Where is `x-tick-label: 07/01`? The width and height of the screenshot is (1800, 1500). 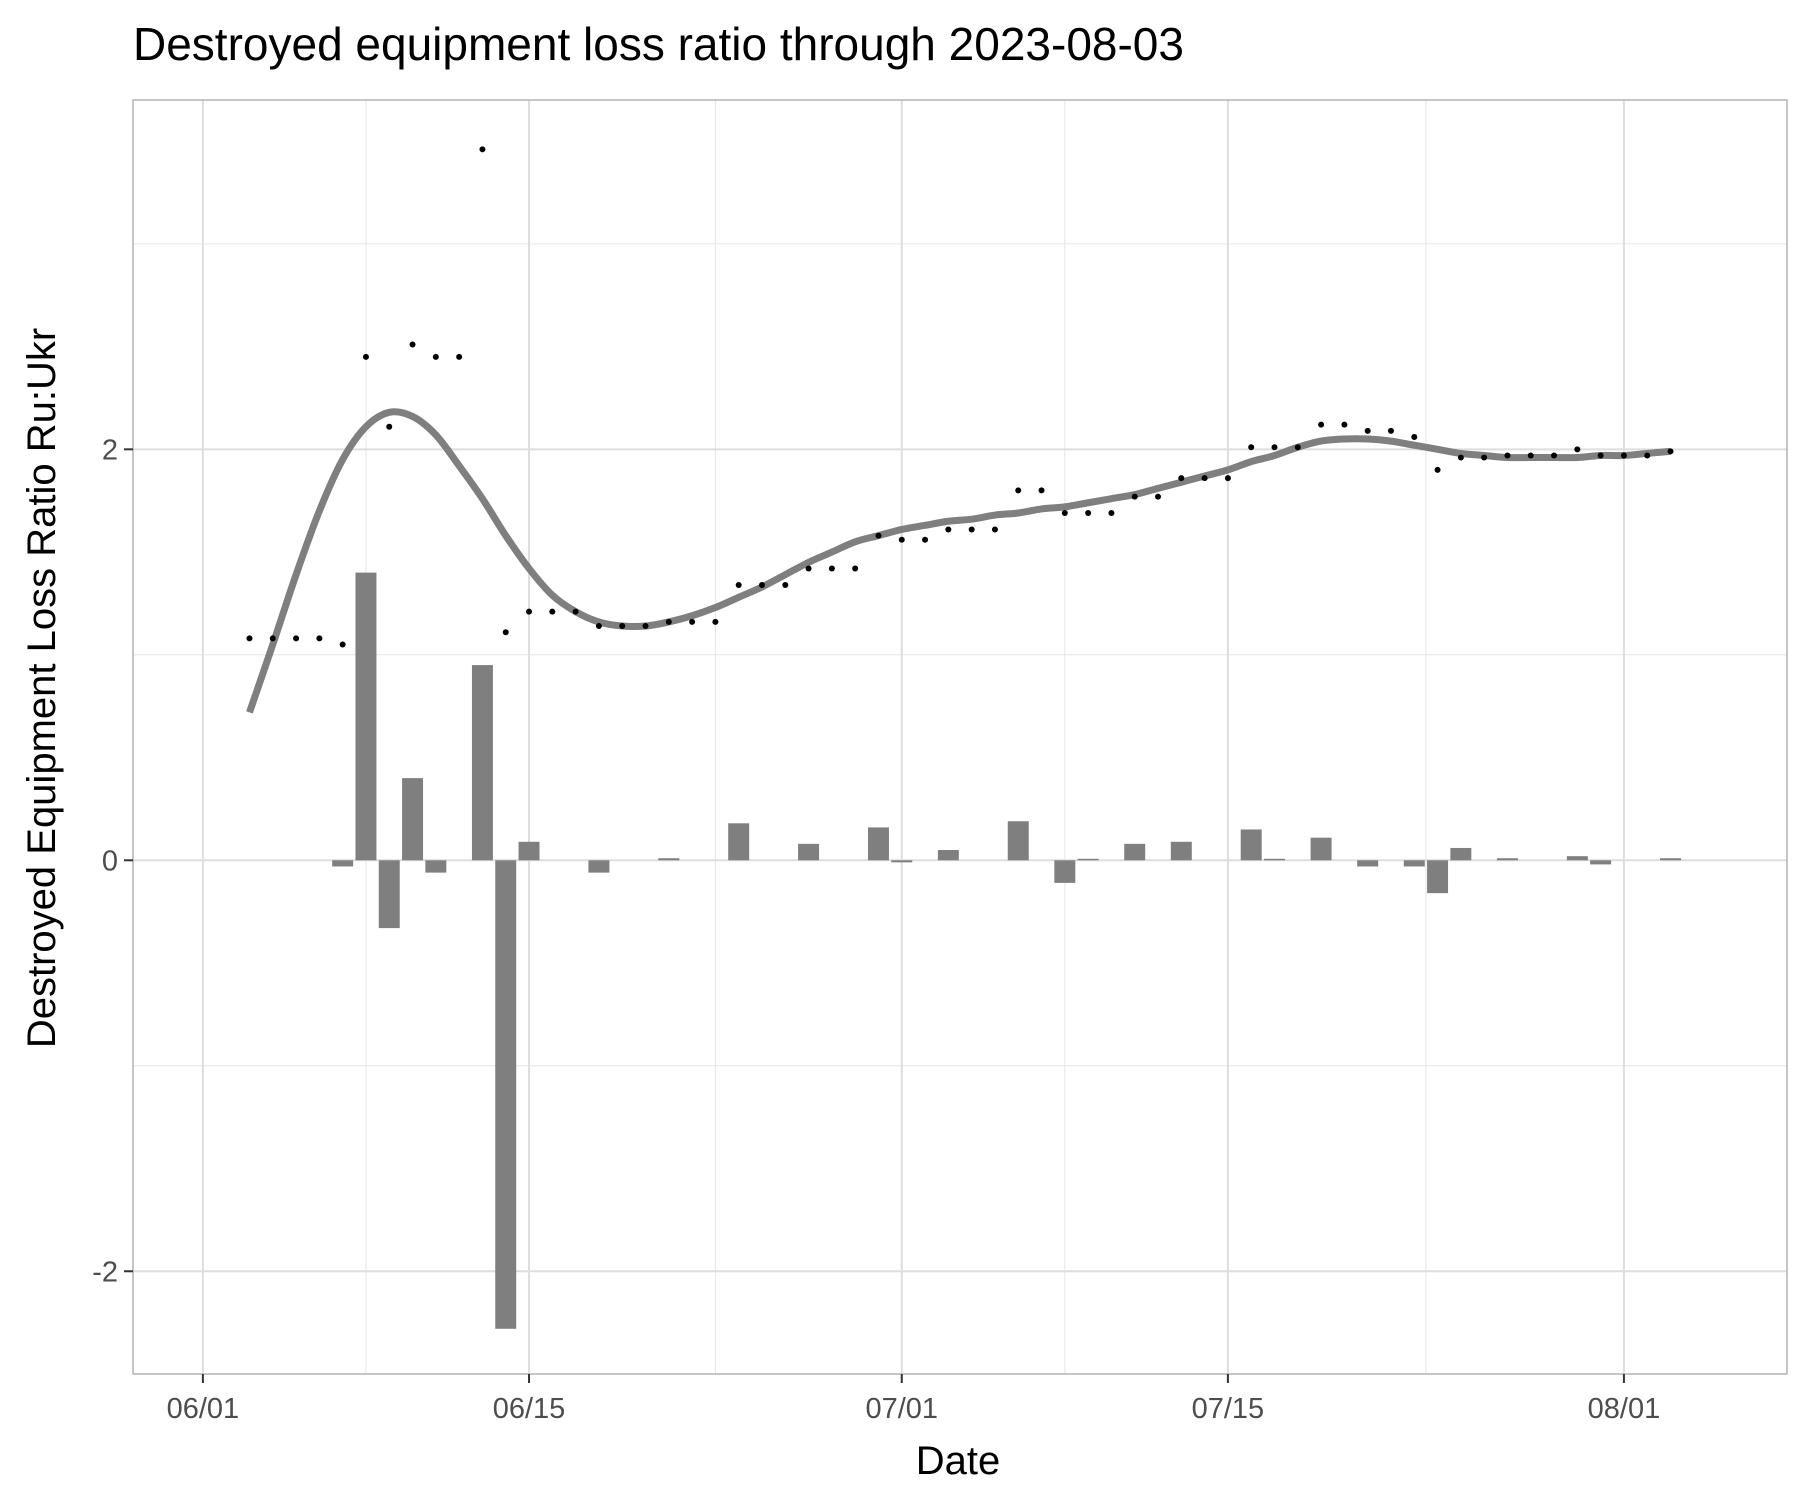
x-tick-label: 07/01 is located at coordinates (901, 1409).